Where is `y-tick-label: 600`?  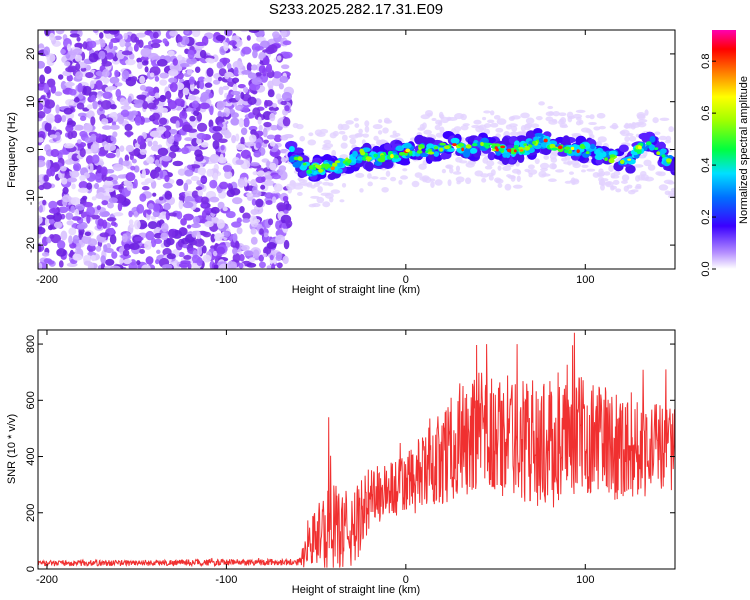
y-tick-label: 600 is located at coordinates (31, 400).